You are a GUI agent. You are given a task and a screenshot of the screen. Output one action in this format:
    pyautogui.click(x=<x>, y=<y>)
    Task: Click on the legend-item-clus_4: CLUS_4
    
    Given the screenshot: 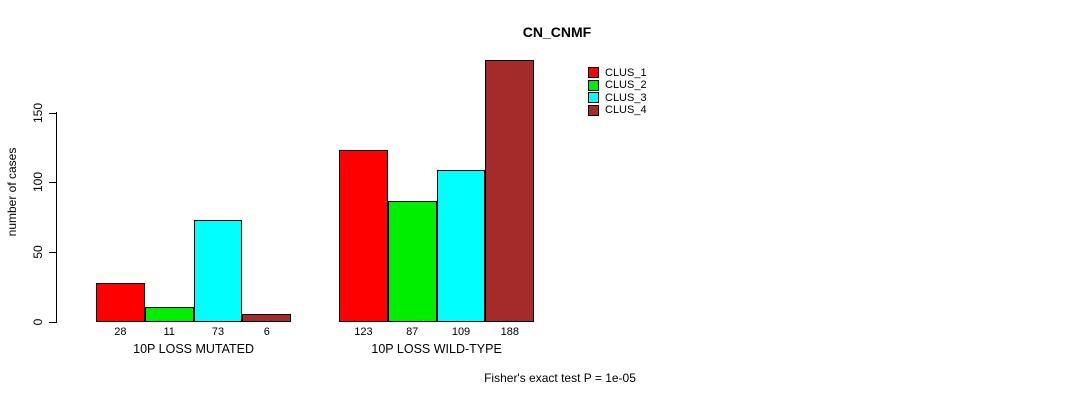 What is the action you would take?
    pyautogui.click(x=617, y=110)
    